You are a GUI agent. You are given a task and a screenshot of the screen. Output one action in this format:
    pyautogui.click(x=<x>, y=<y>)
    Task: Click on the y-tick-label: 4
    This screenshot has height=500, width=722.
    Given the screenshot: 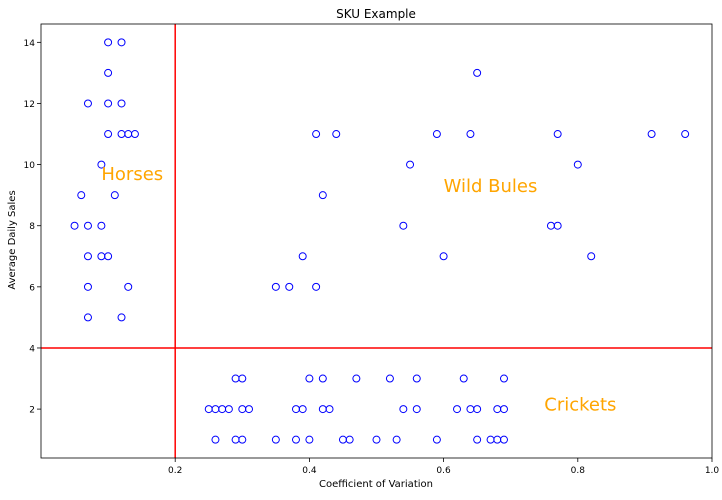 What is the action you would take?
    pyautogui.click(x=32, y=349)
    